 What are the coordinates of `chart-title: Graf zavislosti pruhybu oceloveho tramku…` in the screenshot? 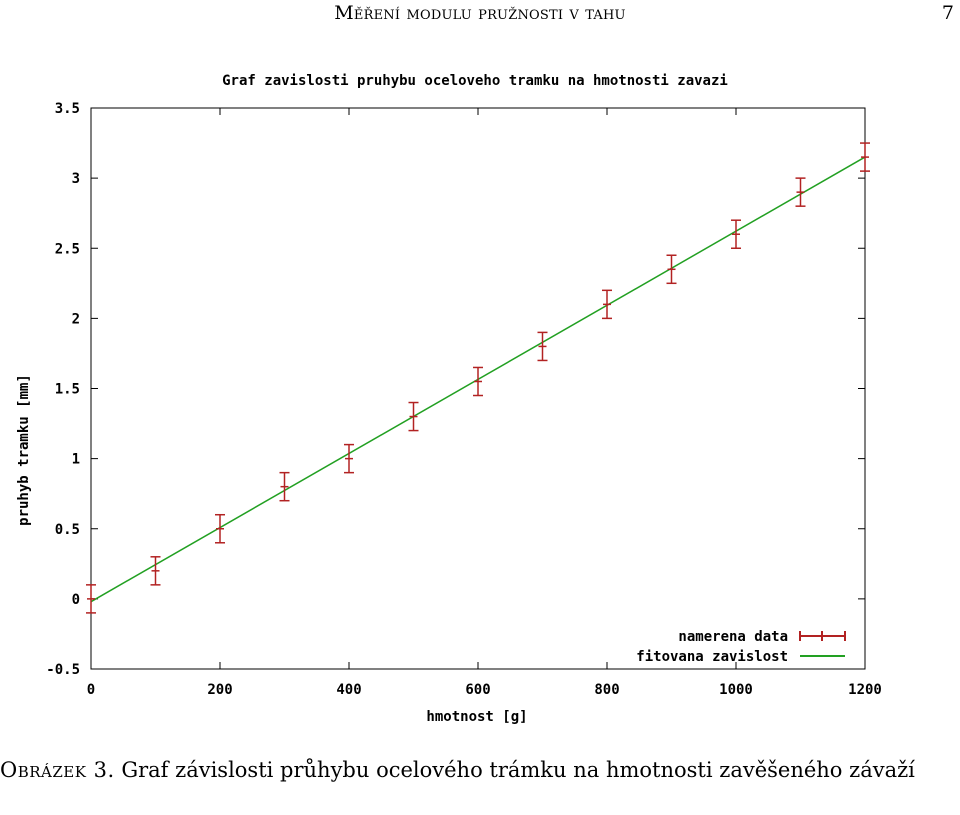 It's located at (475, 81).